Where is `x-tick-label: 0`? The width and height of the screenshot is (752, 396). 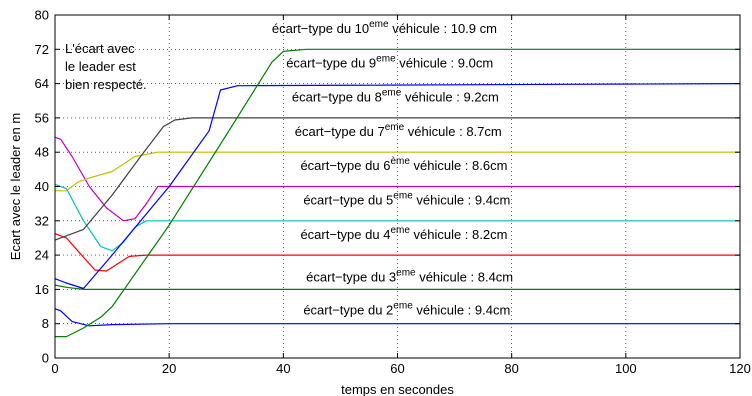
x-tick-label: 0 is located at coordinates (54, 368).